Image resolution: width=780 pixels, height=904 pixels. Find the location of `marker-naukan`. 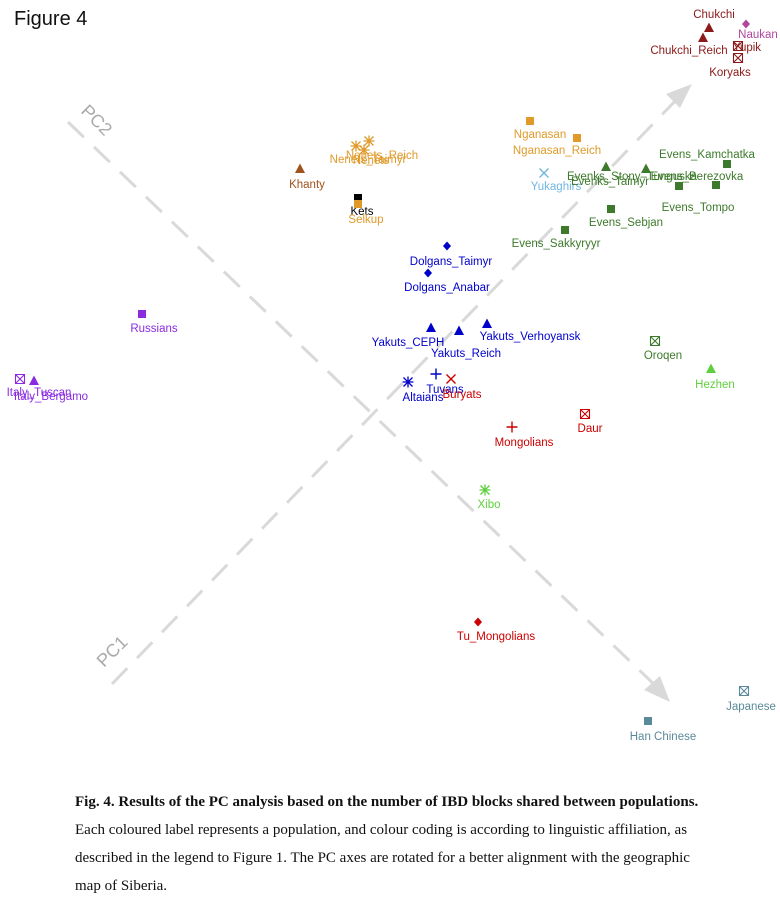

marker-naukan is located at coordinates (746, 24).